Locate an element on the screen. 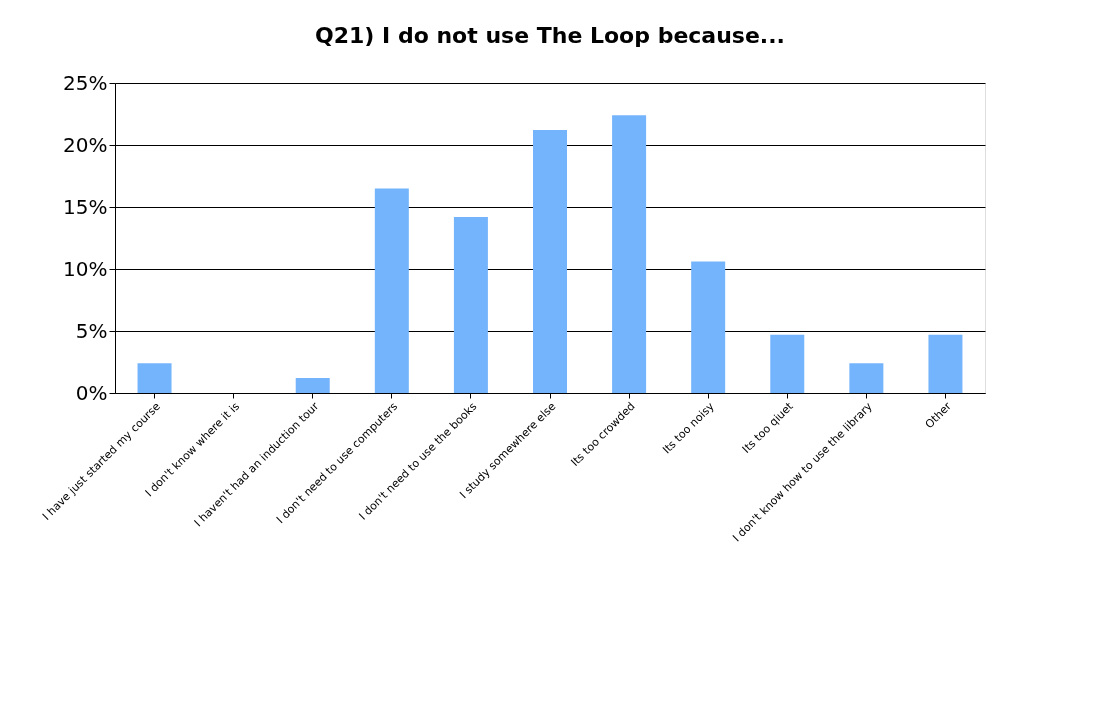 This screenshot has height=720, width=1105. y-tick-label: 0% is located at coordinates (91, 392).